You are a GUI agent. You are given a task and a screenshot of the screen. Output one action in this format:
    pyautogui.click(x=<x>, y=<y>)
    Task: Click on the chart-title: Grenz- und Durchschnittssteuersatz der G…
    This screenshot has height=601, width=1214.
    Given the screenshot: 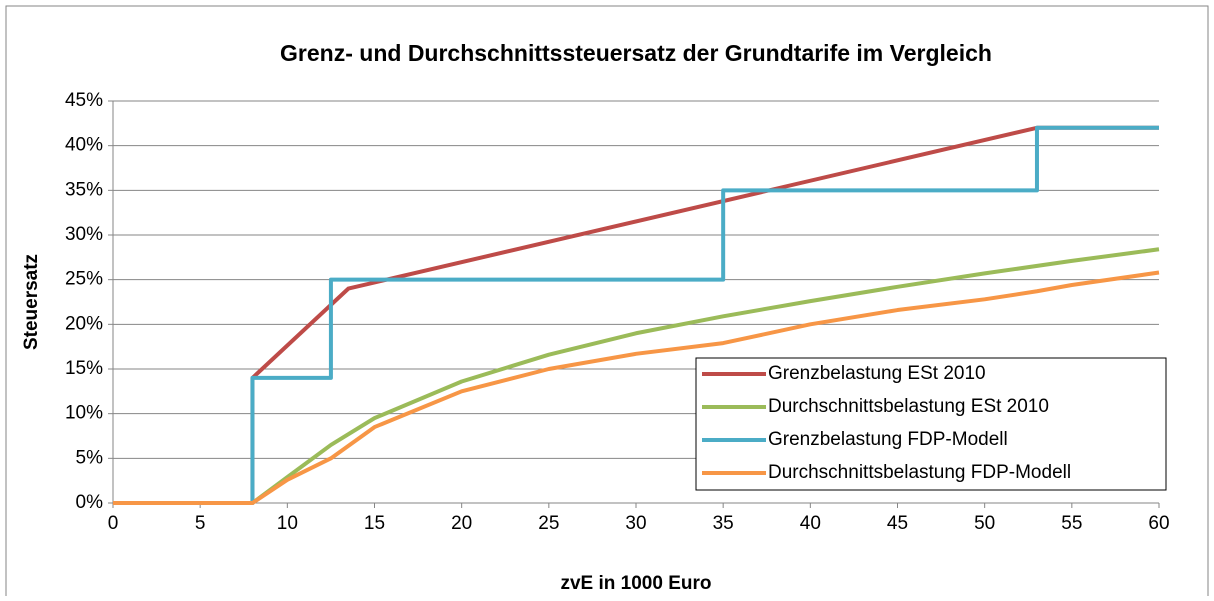 What is the action you would take?
    pyautogui.click(x=636, y=53)
    